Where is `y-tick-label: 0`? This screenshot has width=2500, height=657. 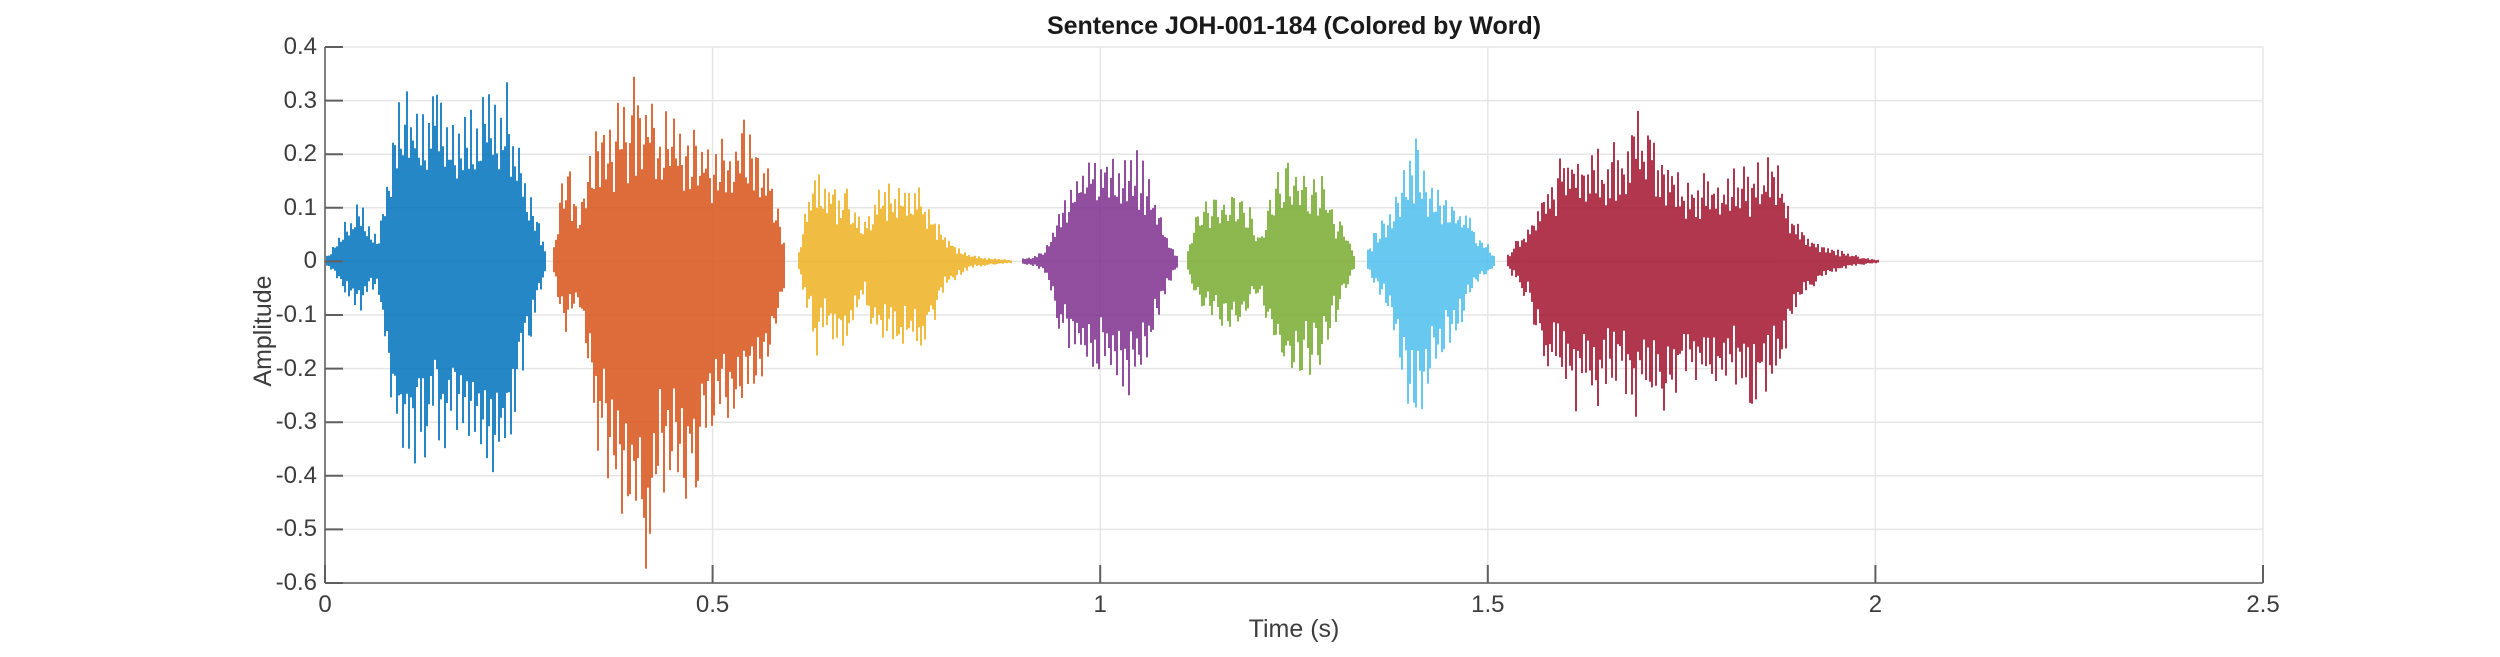 y-tick-label: 0 is located at coordinates (310, 261).